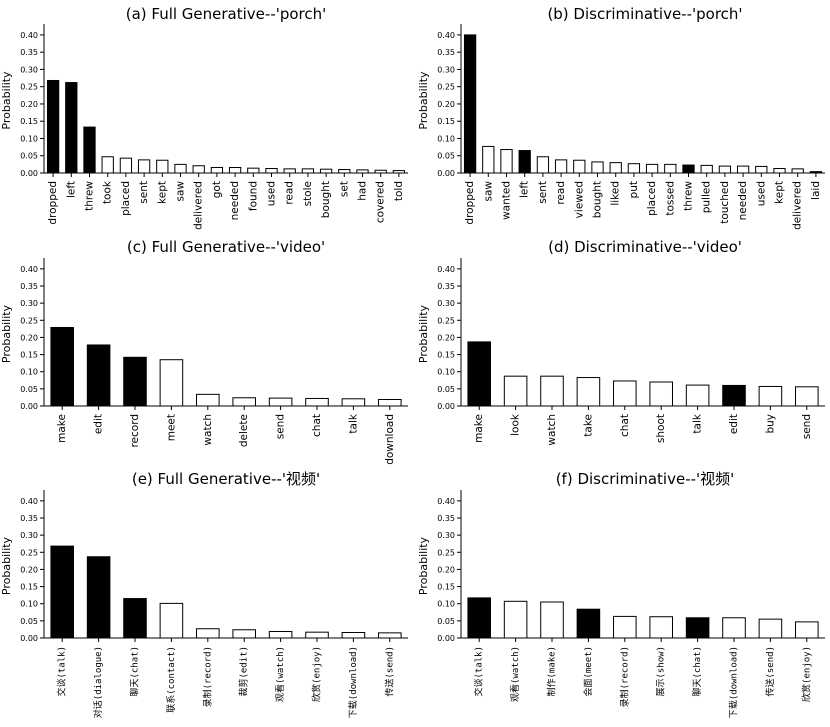  I want to click on x-tick-label: 录制(record), so click(624, 676).